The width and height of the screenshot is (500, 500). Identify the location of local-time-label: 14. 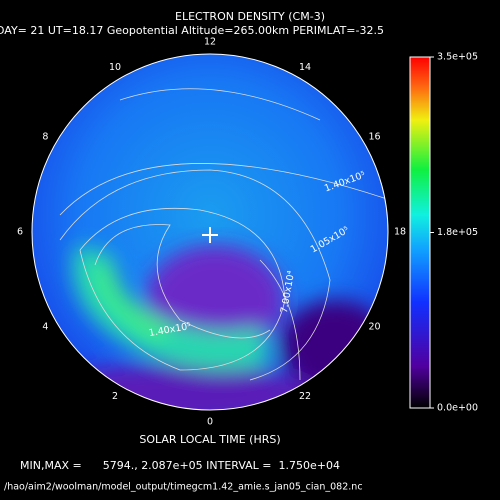
(305, 67).